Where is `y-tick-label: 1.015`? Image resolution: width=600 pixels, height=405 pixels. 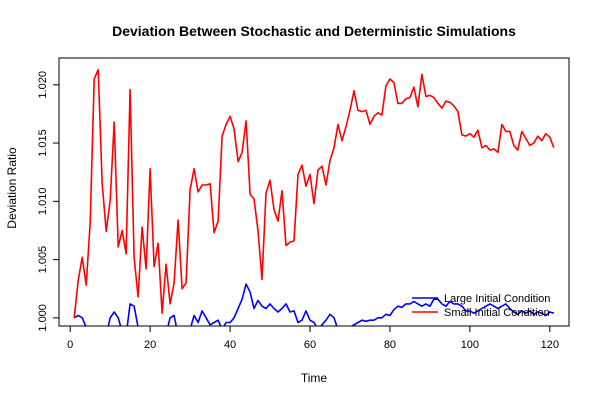
y-tick-label: 1.015 is located at coordinates (43, 143).